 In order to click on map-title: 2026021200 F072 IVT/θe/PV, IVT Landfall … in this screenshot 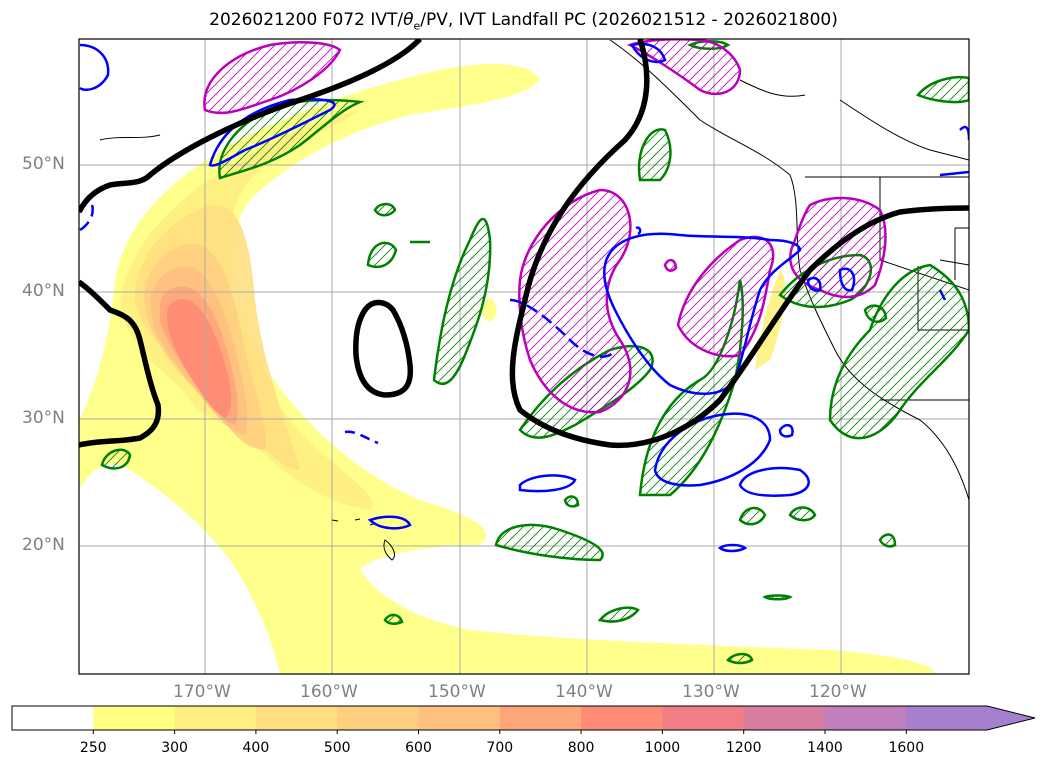, I will do `click(523, 21)`.